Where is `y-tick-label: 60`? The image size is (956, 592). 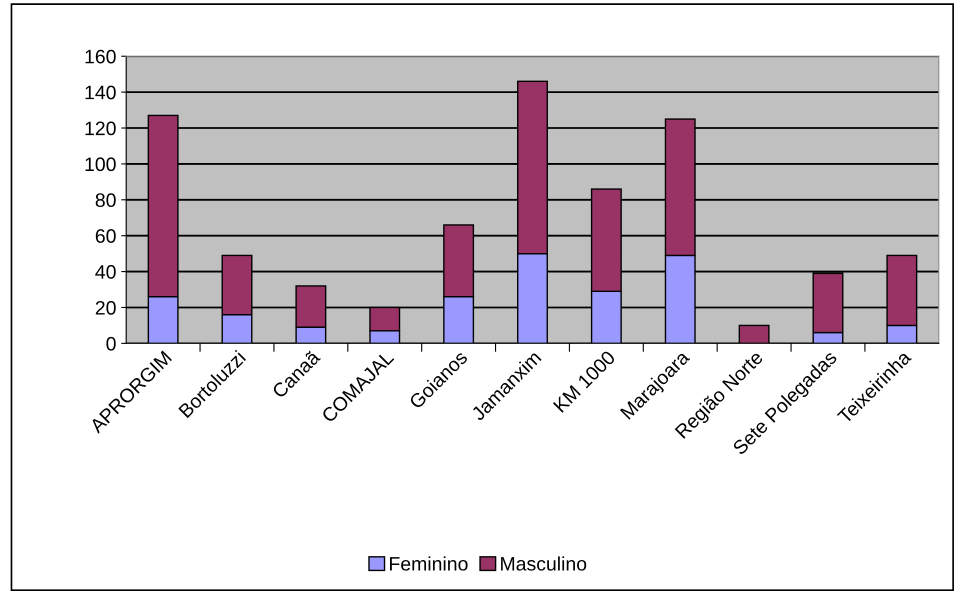 y-tick-label: 60 is located at coordinates (106, 236).